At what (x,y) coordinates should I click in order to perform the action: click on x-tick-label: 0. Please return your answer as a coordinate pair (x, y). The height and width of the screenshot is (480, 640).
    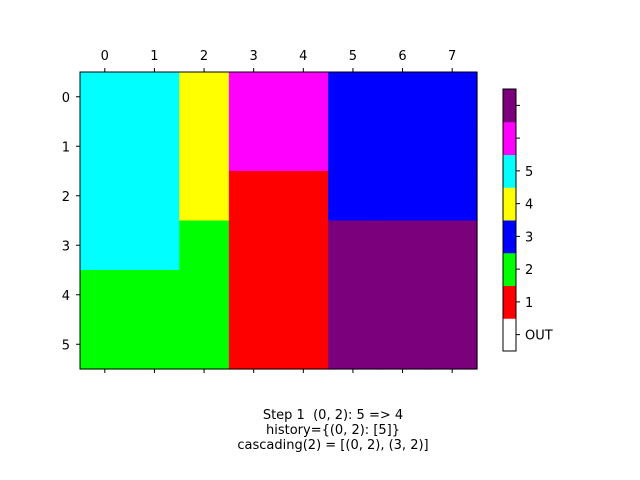
    Looking at the image, I should click on (105, 56).